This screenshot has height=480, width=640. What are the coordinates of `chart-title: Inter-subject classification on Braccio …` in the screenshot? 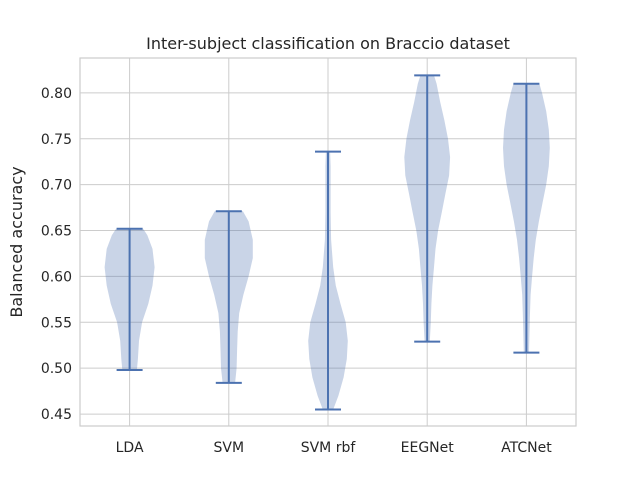 It's located at (328, 43).